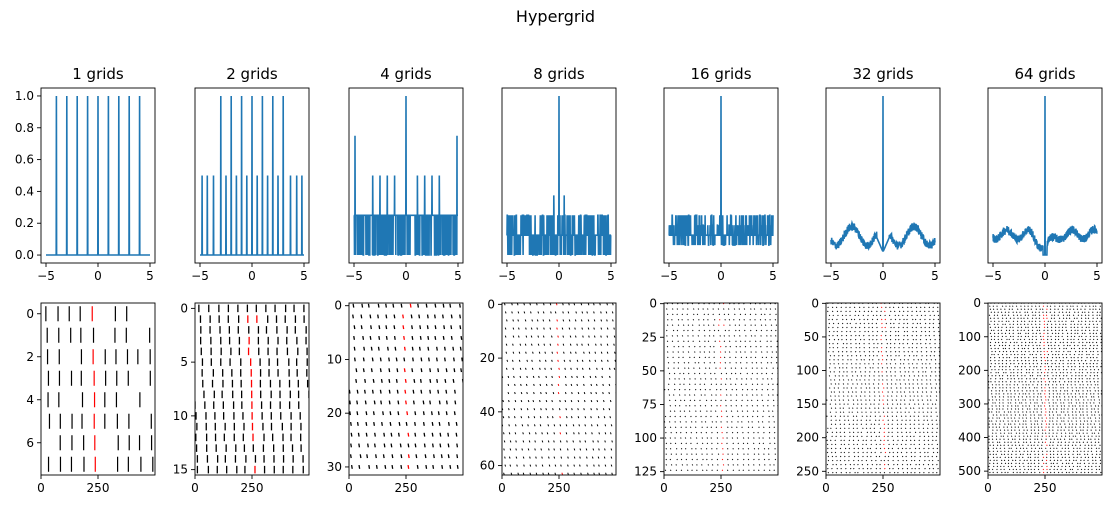  I want to click on x-tick-label: 250, so click(406, 488).